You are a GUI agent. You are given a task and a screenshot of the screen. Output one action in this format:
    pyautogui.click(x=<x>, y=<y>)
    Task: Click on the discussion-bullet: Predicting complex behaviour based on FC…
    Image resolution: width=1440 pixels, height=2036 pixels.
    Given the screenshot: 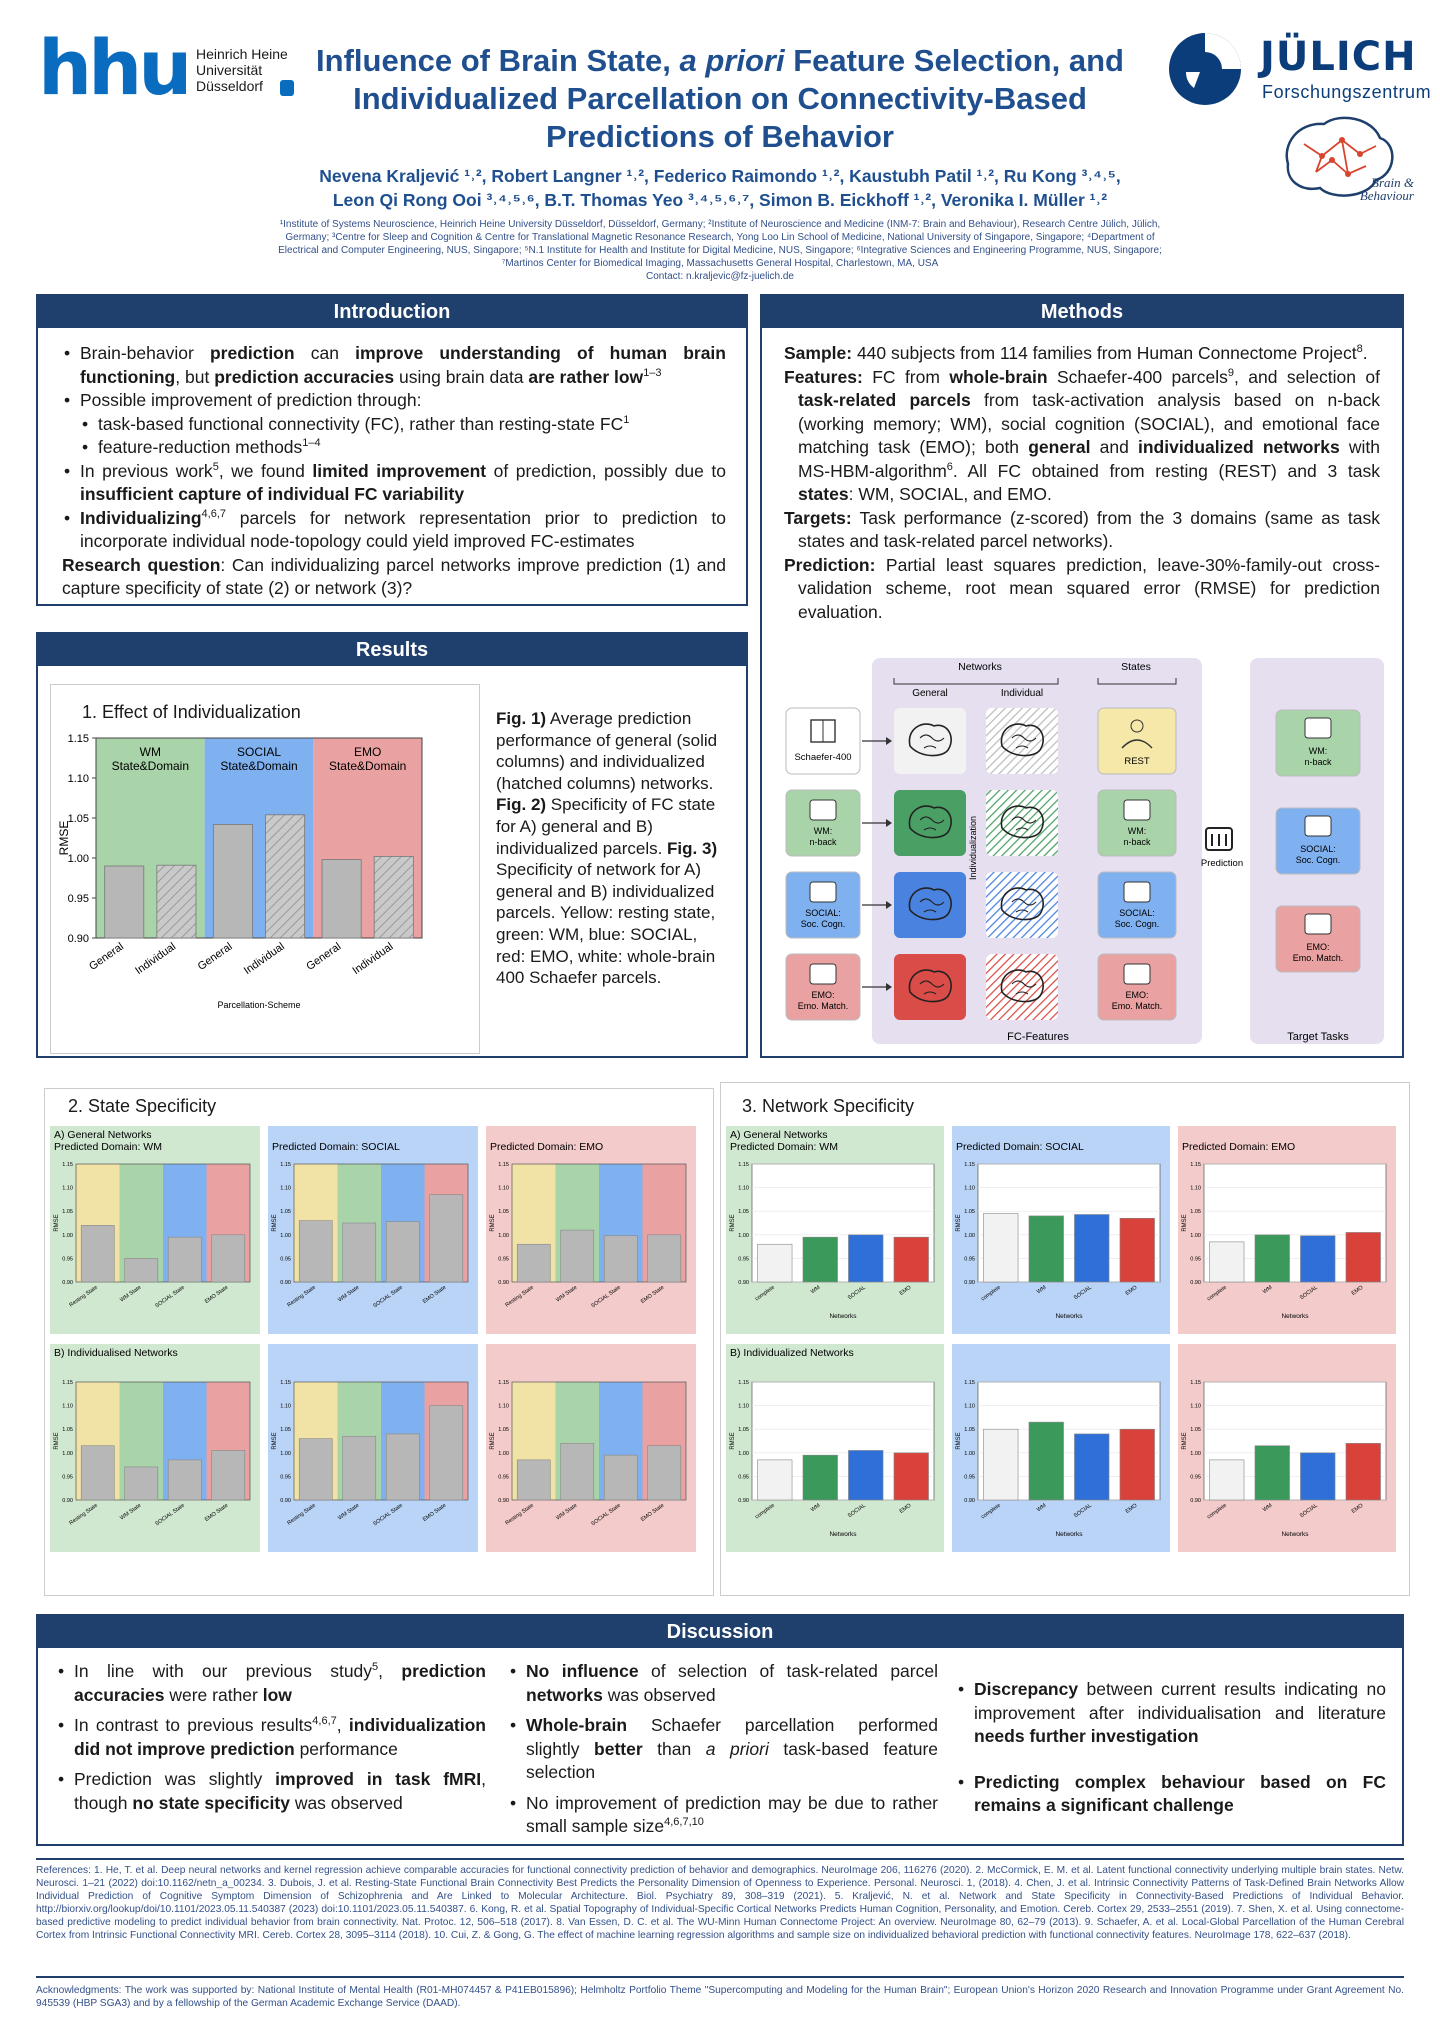 What is the action you would take?
    pyautogui.click(x=1171, y=1794)
    